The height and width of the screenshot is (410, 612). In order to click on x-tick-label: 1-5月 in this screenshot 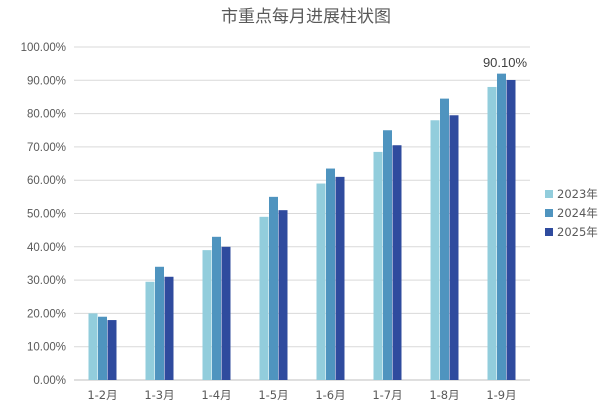, I will do `click(273, 395)`.